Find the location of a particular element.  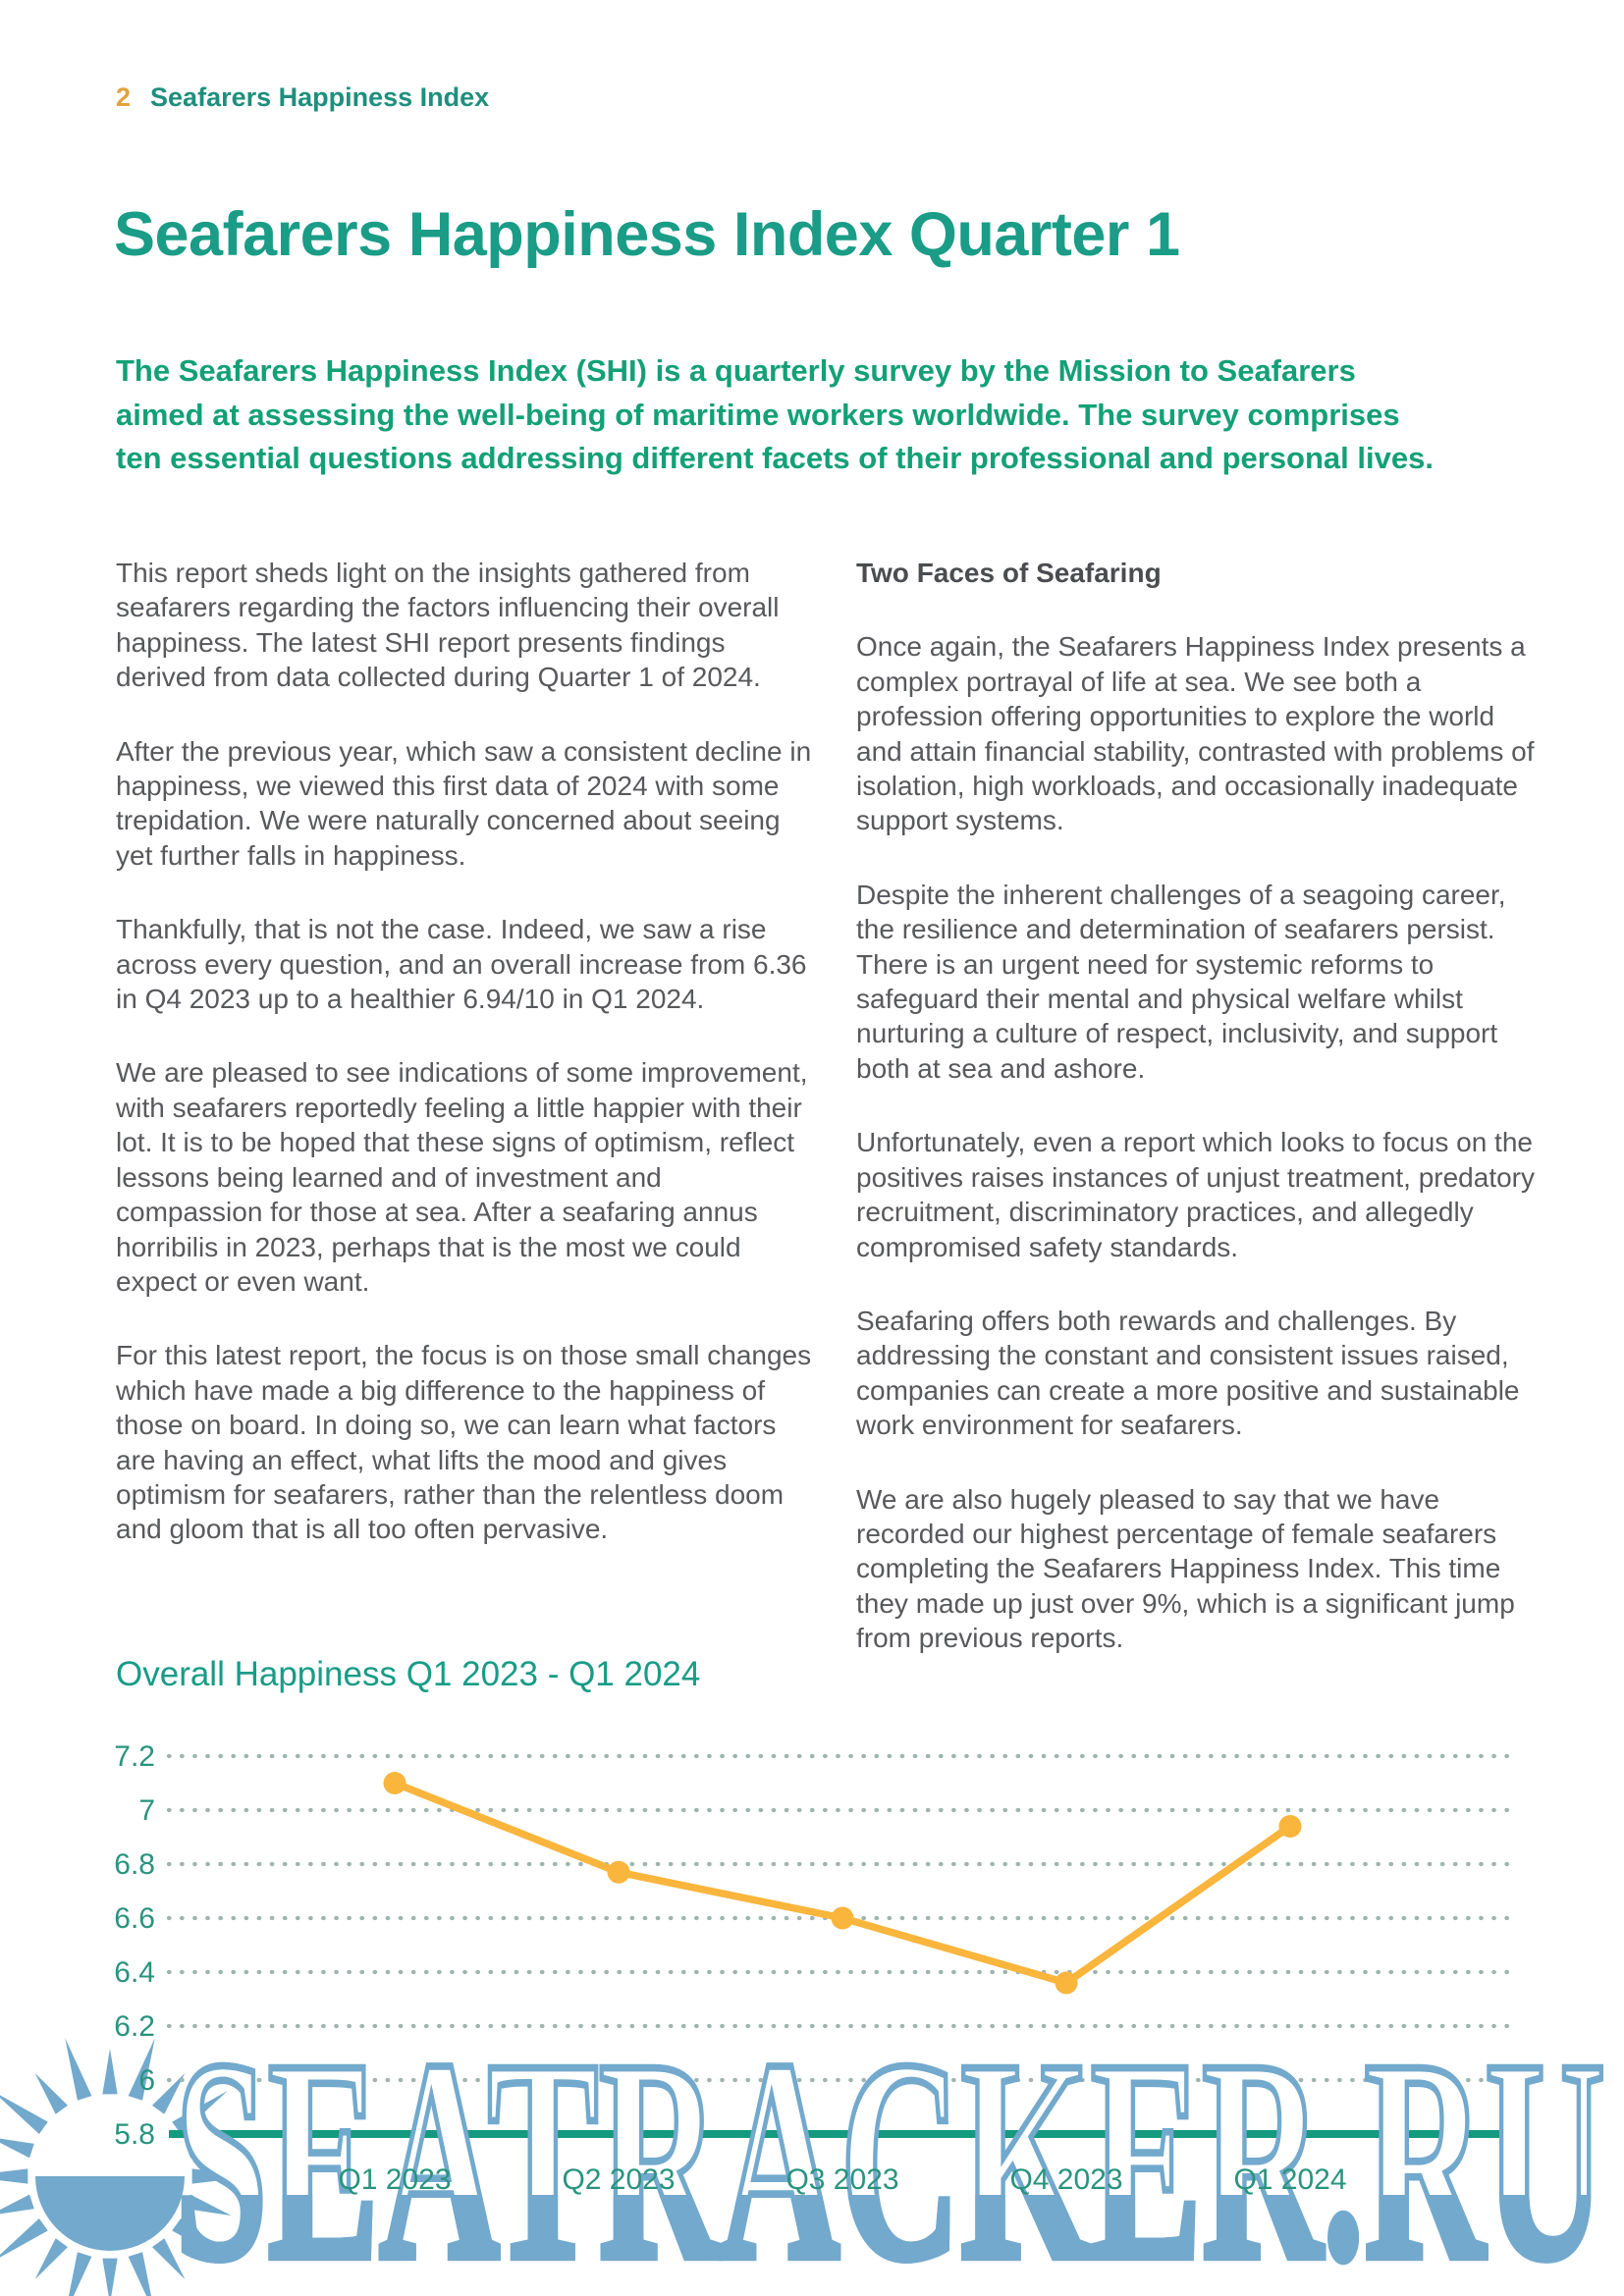

x-tick-label: Q2 2023 is located at coordinates (618, 2179).